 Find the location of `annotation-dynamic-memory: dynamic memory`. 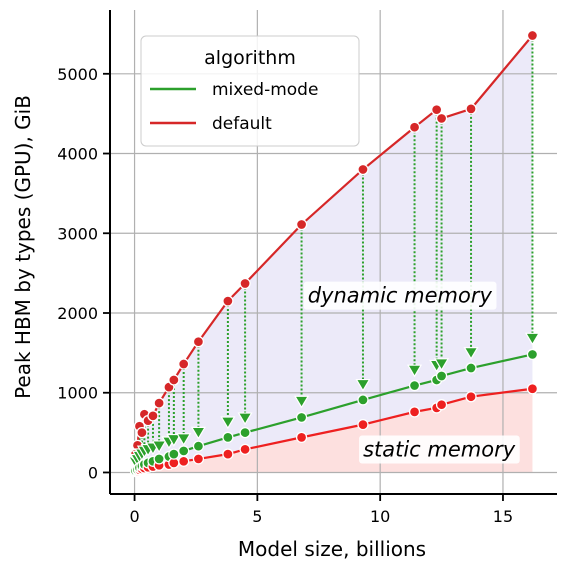

annotation-dynamic-memory: dynamic memory is located at coordinates (400, 295).